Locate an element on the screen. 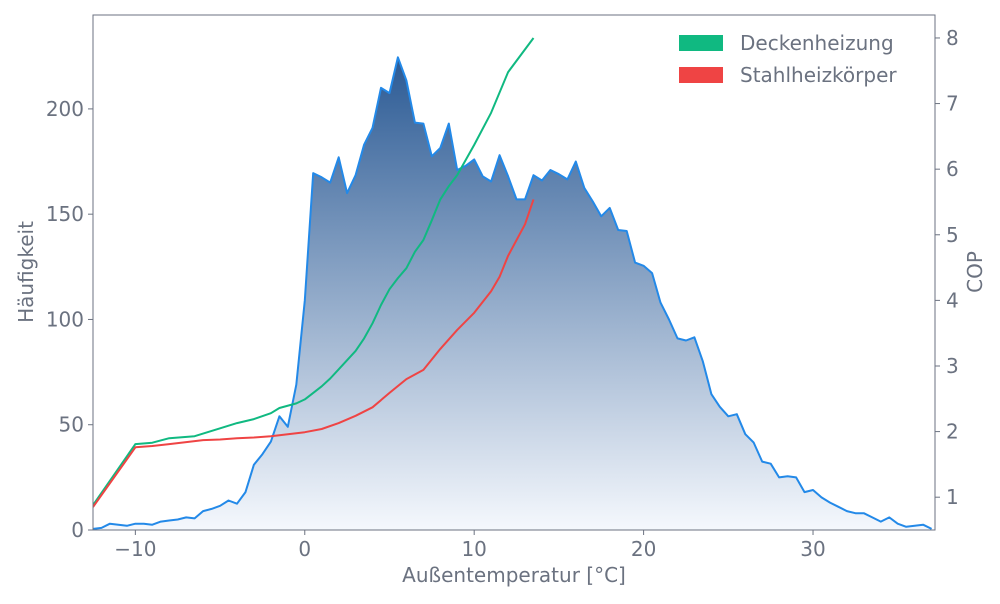 The width and height of the screenshot is (1000, 604). x-tick-label: −10 is located at coordinates (135, 549).